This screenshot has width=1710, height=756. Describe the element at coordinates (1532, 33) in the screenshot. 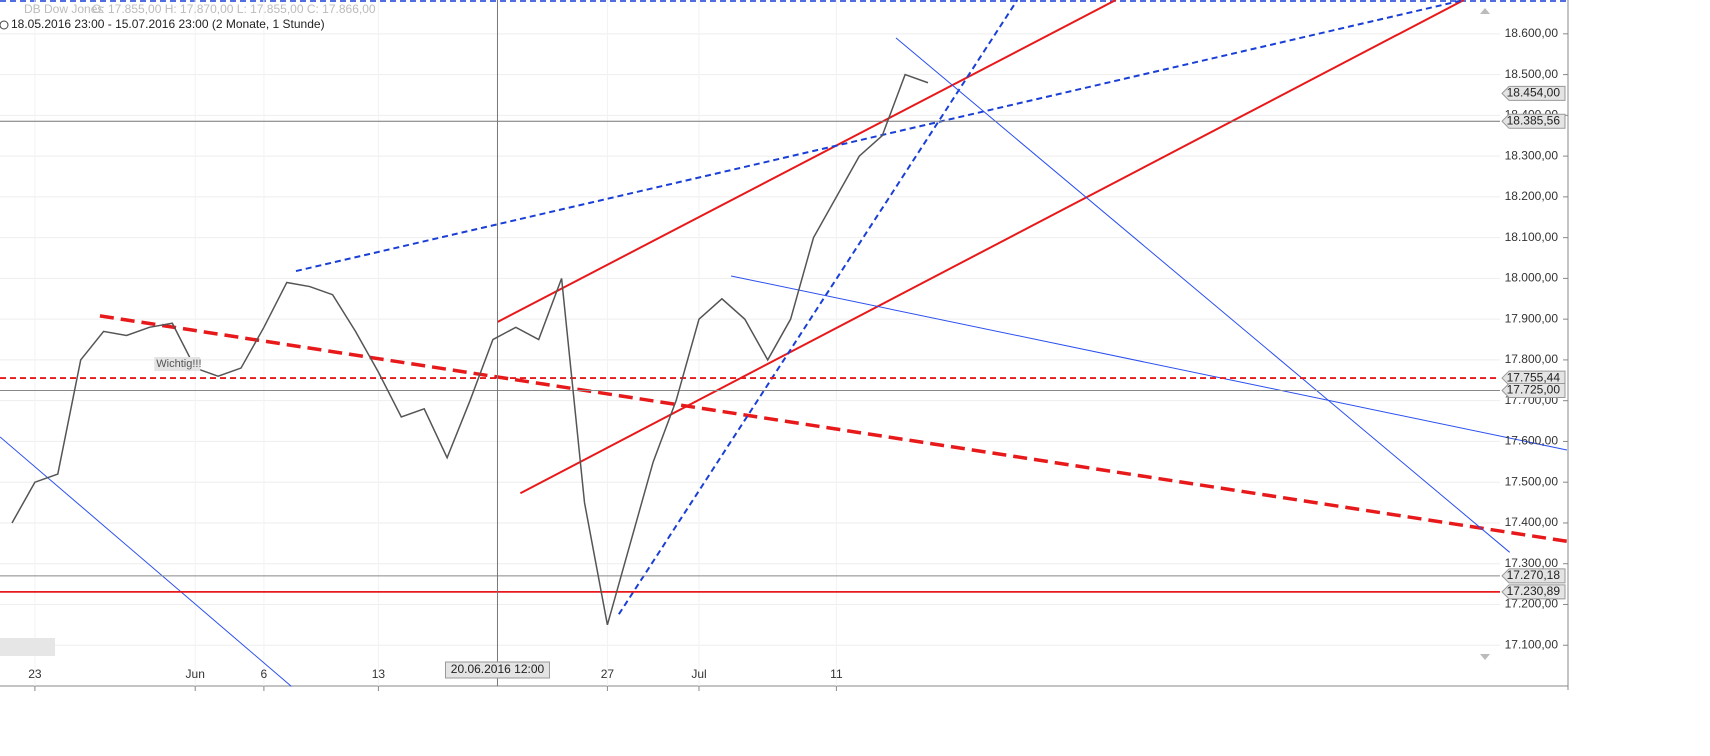

I see `y-tick-label: 18.600,00` at that location.